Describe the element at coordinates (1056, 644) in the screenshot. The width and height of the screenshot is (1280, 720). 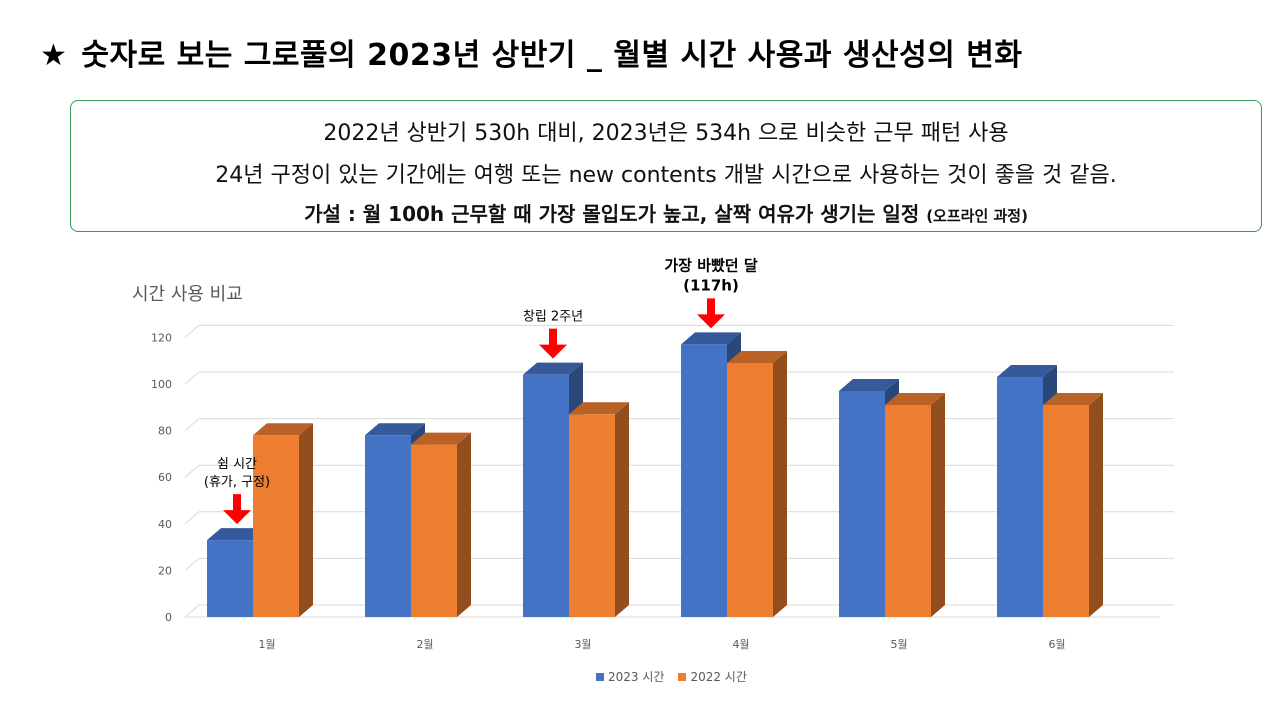
I see `x-tick-label: 6월` at that location.